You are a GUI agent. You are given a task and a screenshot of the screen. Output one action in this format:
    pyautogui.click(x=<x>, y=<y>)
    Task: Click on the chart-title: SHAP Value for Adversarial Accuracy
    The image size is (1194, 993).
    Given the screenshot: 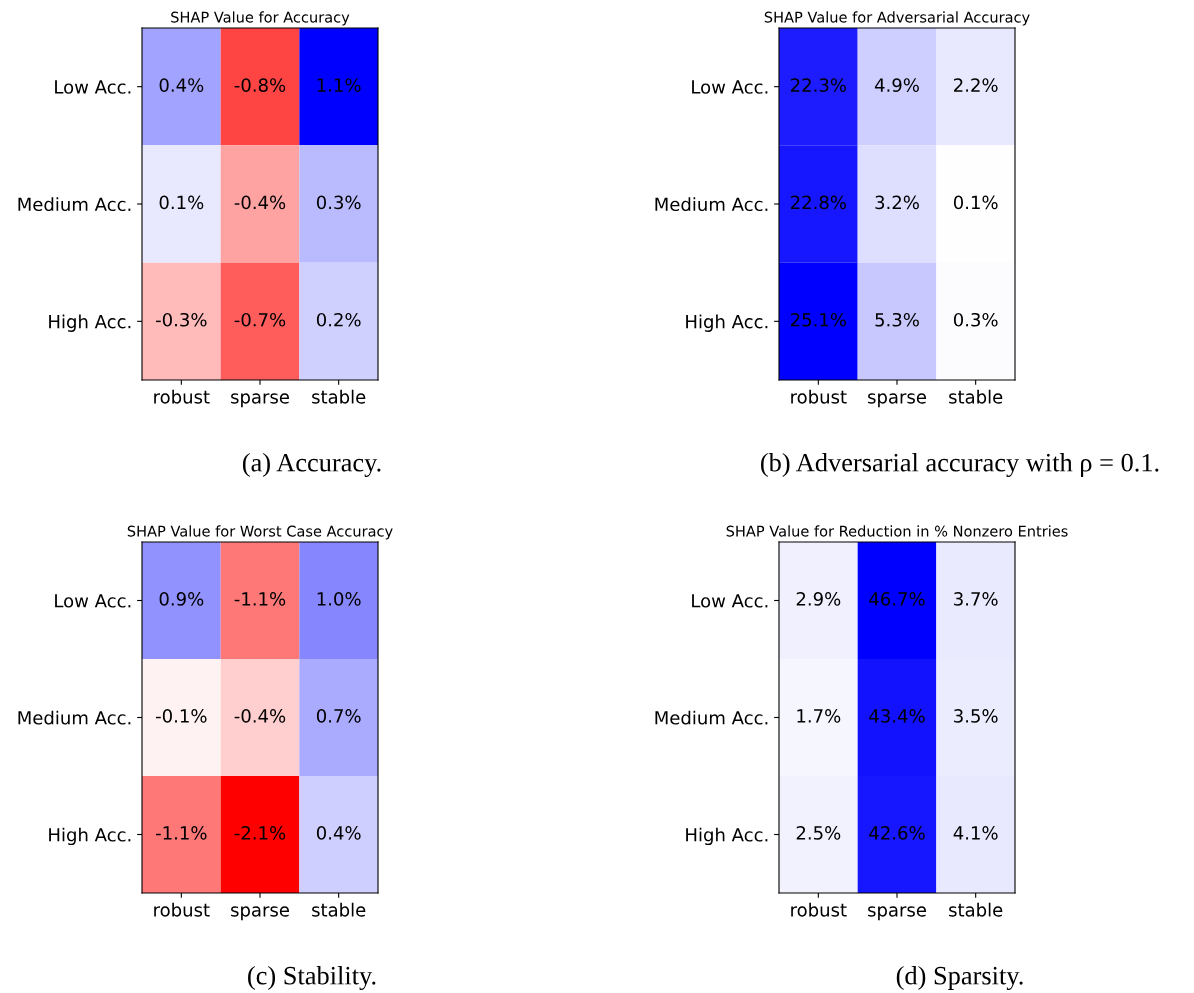 What is the action you would take?
    pyautogui.click(x=897, y=18)
    